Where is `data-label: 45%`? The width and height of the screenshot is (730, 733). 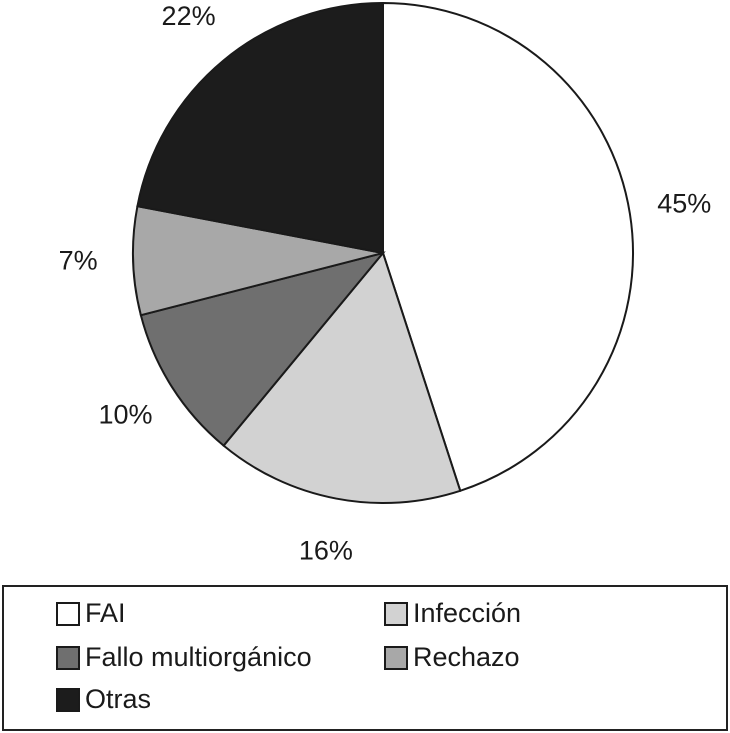 data-label: 45% is located at coordinates (684, 203).